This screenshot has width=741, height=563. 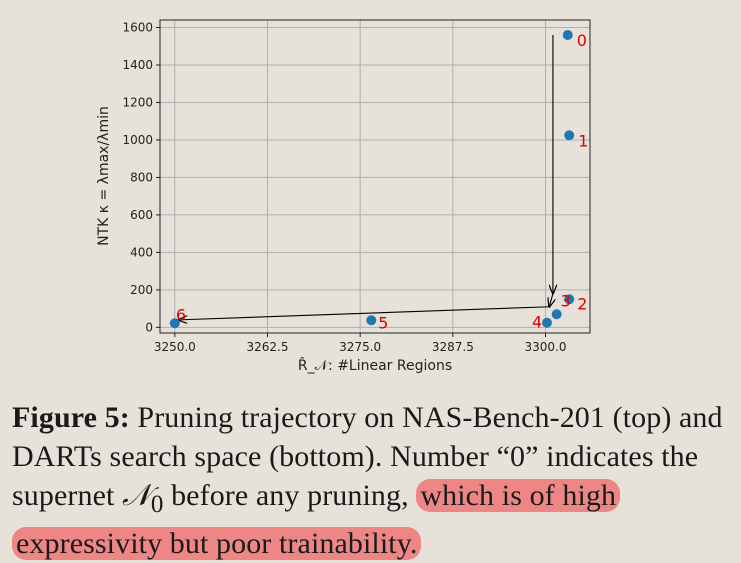 What do you see at coordinates (71, 417) in the screenshot?
I see `figure-label: Figure 5:` at bounding box center [71, 417].